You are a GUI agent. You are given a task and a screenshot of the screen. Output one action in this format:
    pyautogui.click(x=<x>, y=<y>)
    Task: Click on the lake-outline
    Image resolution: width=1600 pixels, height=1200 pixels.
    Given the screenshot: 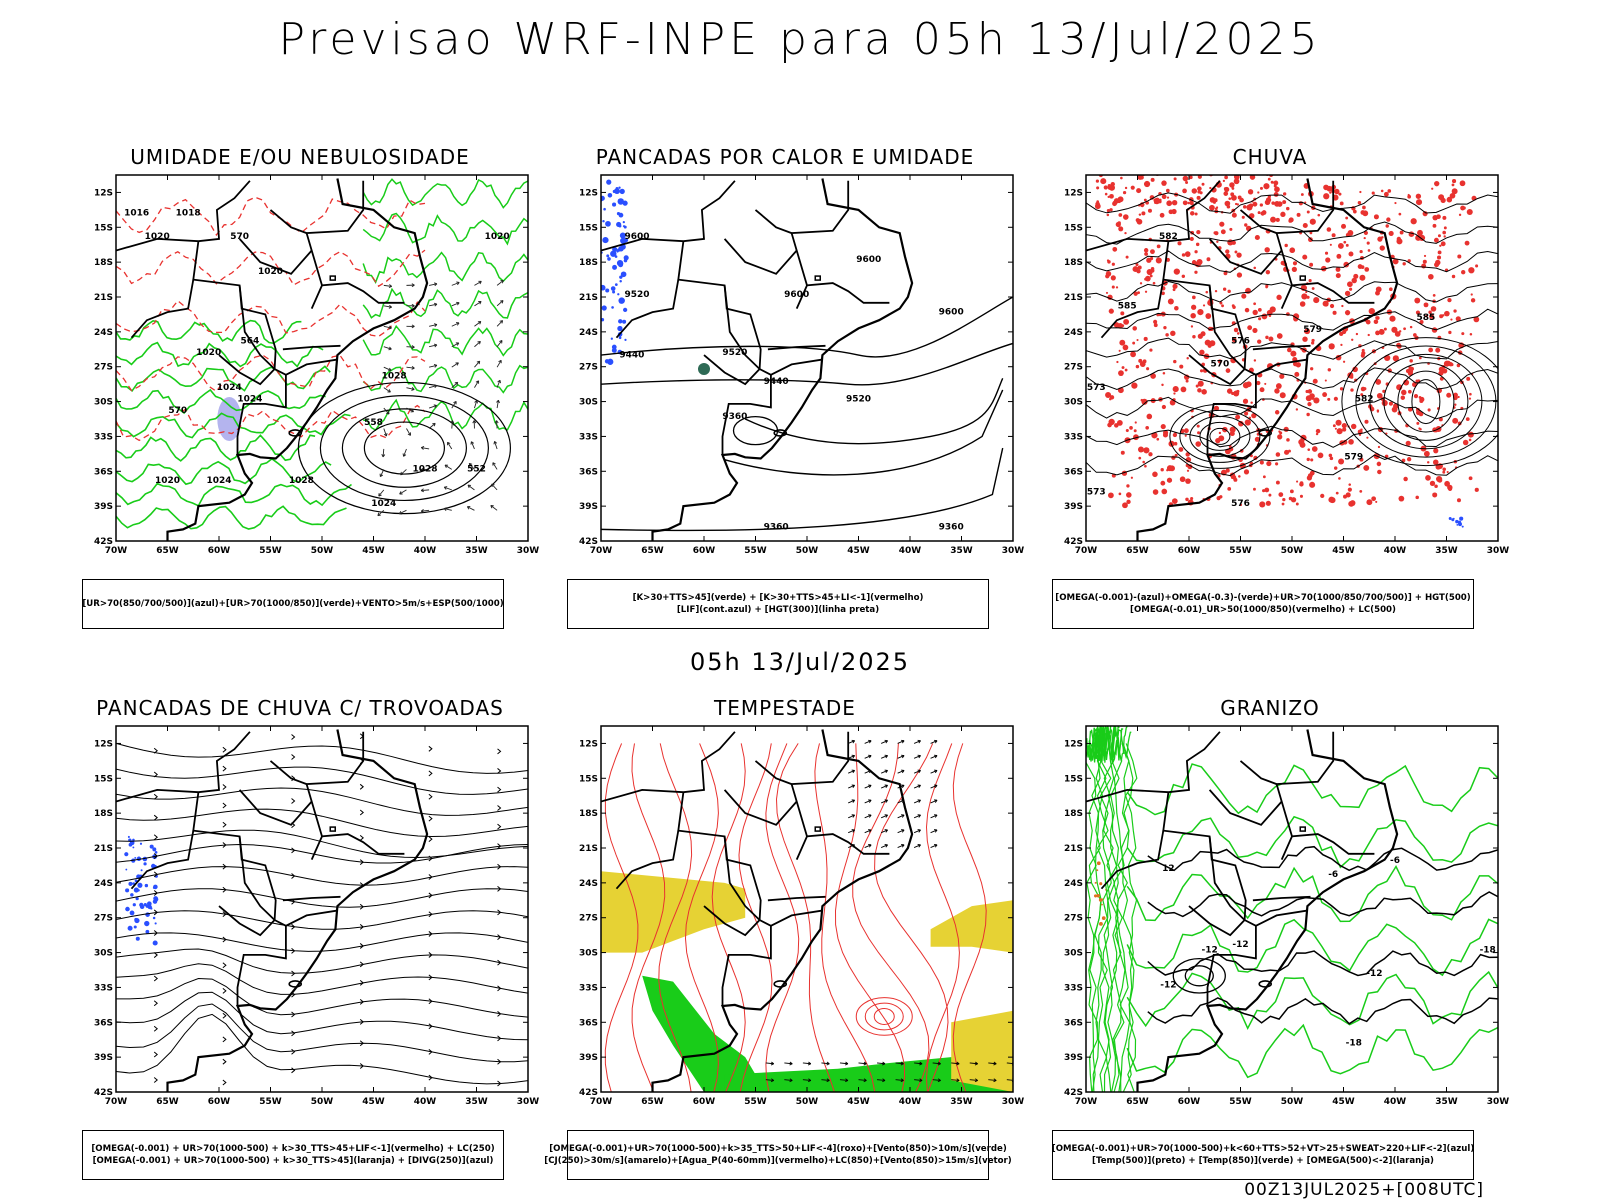 What is the action you would take?
    pyautogui.click(x=817, y=829)
    